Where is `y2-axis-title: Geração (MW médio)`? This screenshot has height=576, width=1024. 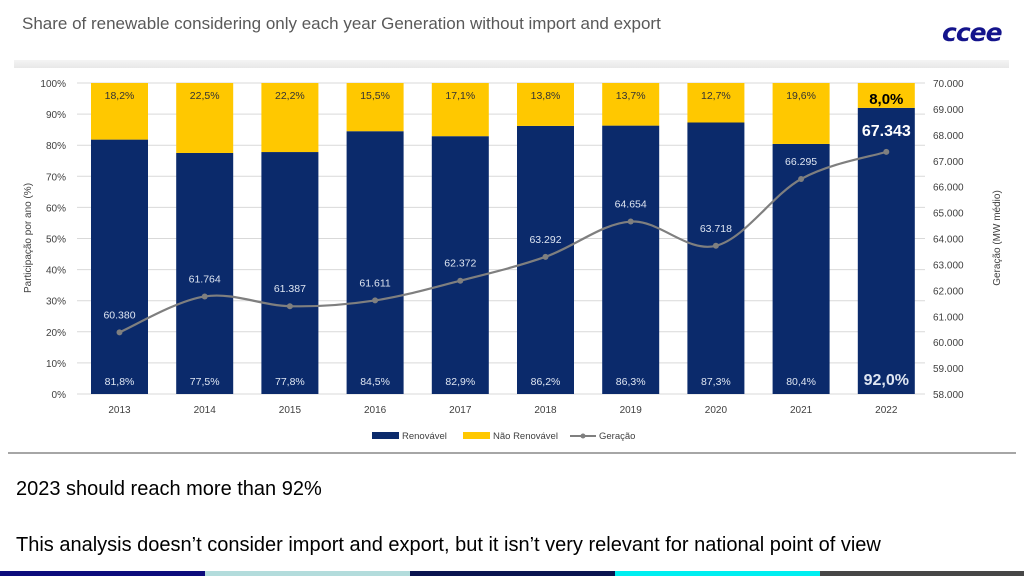
y2-axis-title: Geração (MW médio) is located at coordinates (997, 238).